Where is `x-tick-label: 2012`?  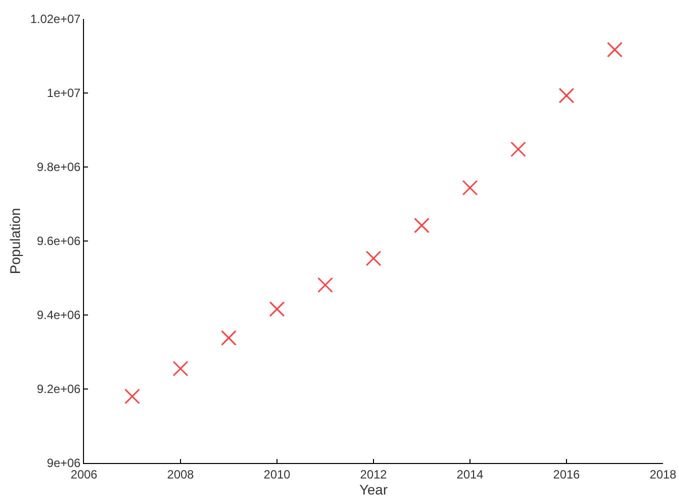 x-tick-label: 2012 is located at coordinates (374, 474).